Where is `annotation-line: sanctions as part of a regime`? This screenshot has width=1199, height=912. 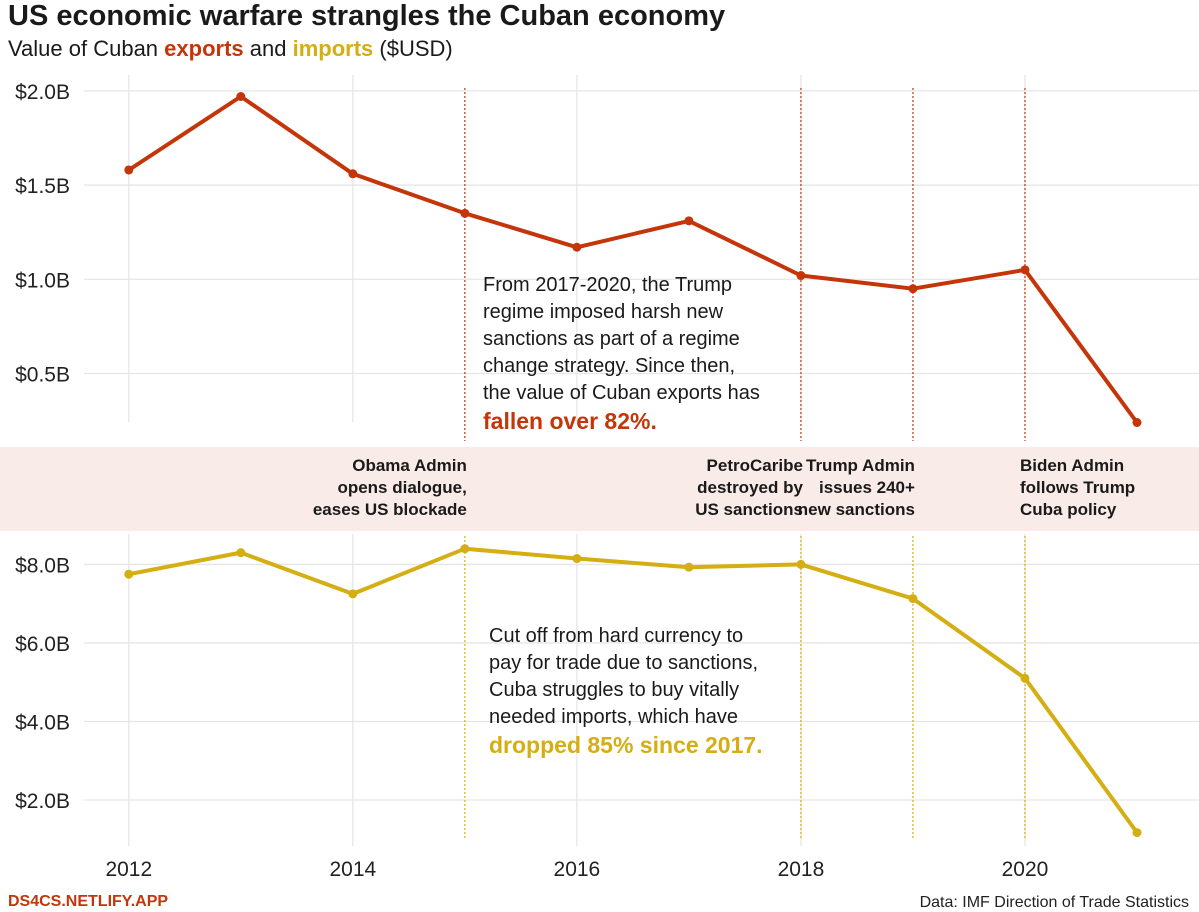 annotation-line: sanctions as part of a regime is located at coordinates (611, 339).